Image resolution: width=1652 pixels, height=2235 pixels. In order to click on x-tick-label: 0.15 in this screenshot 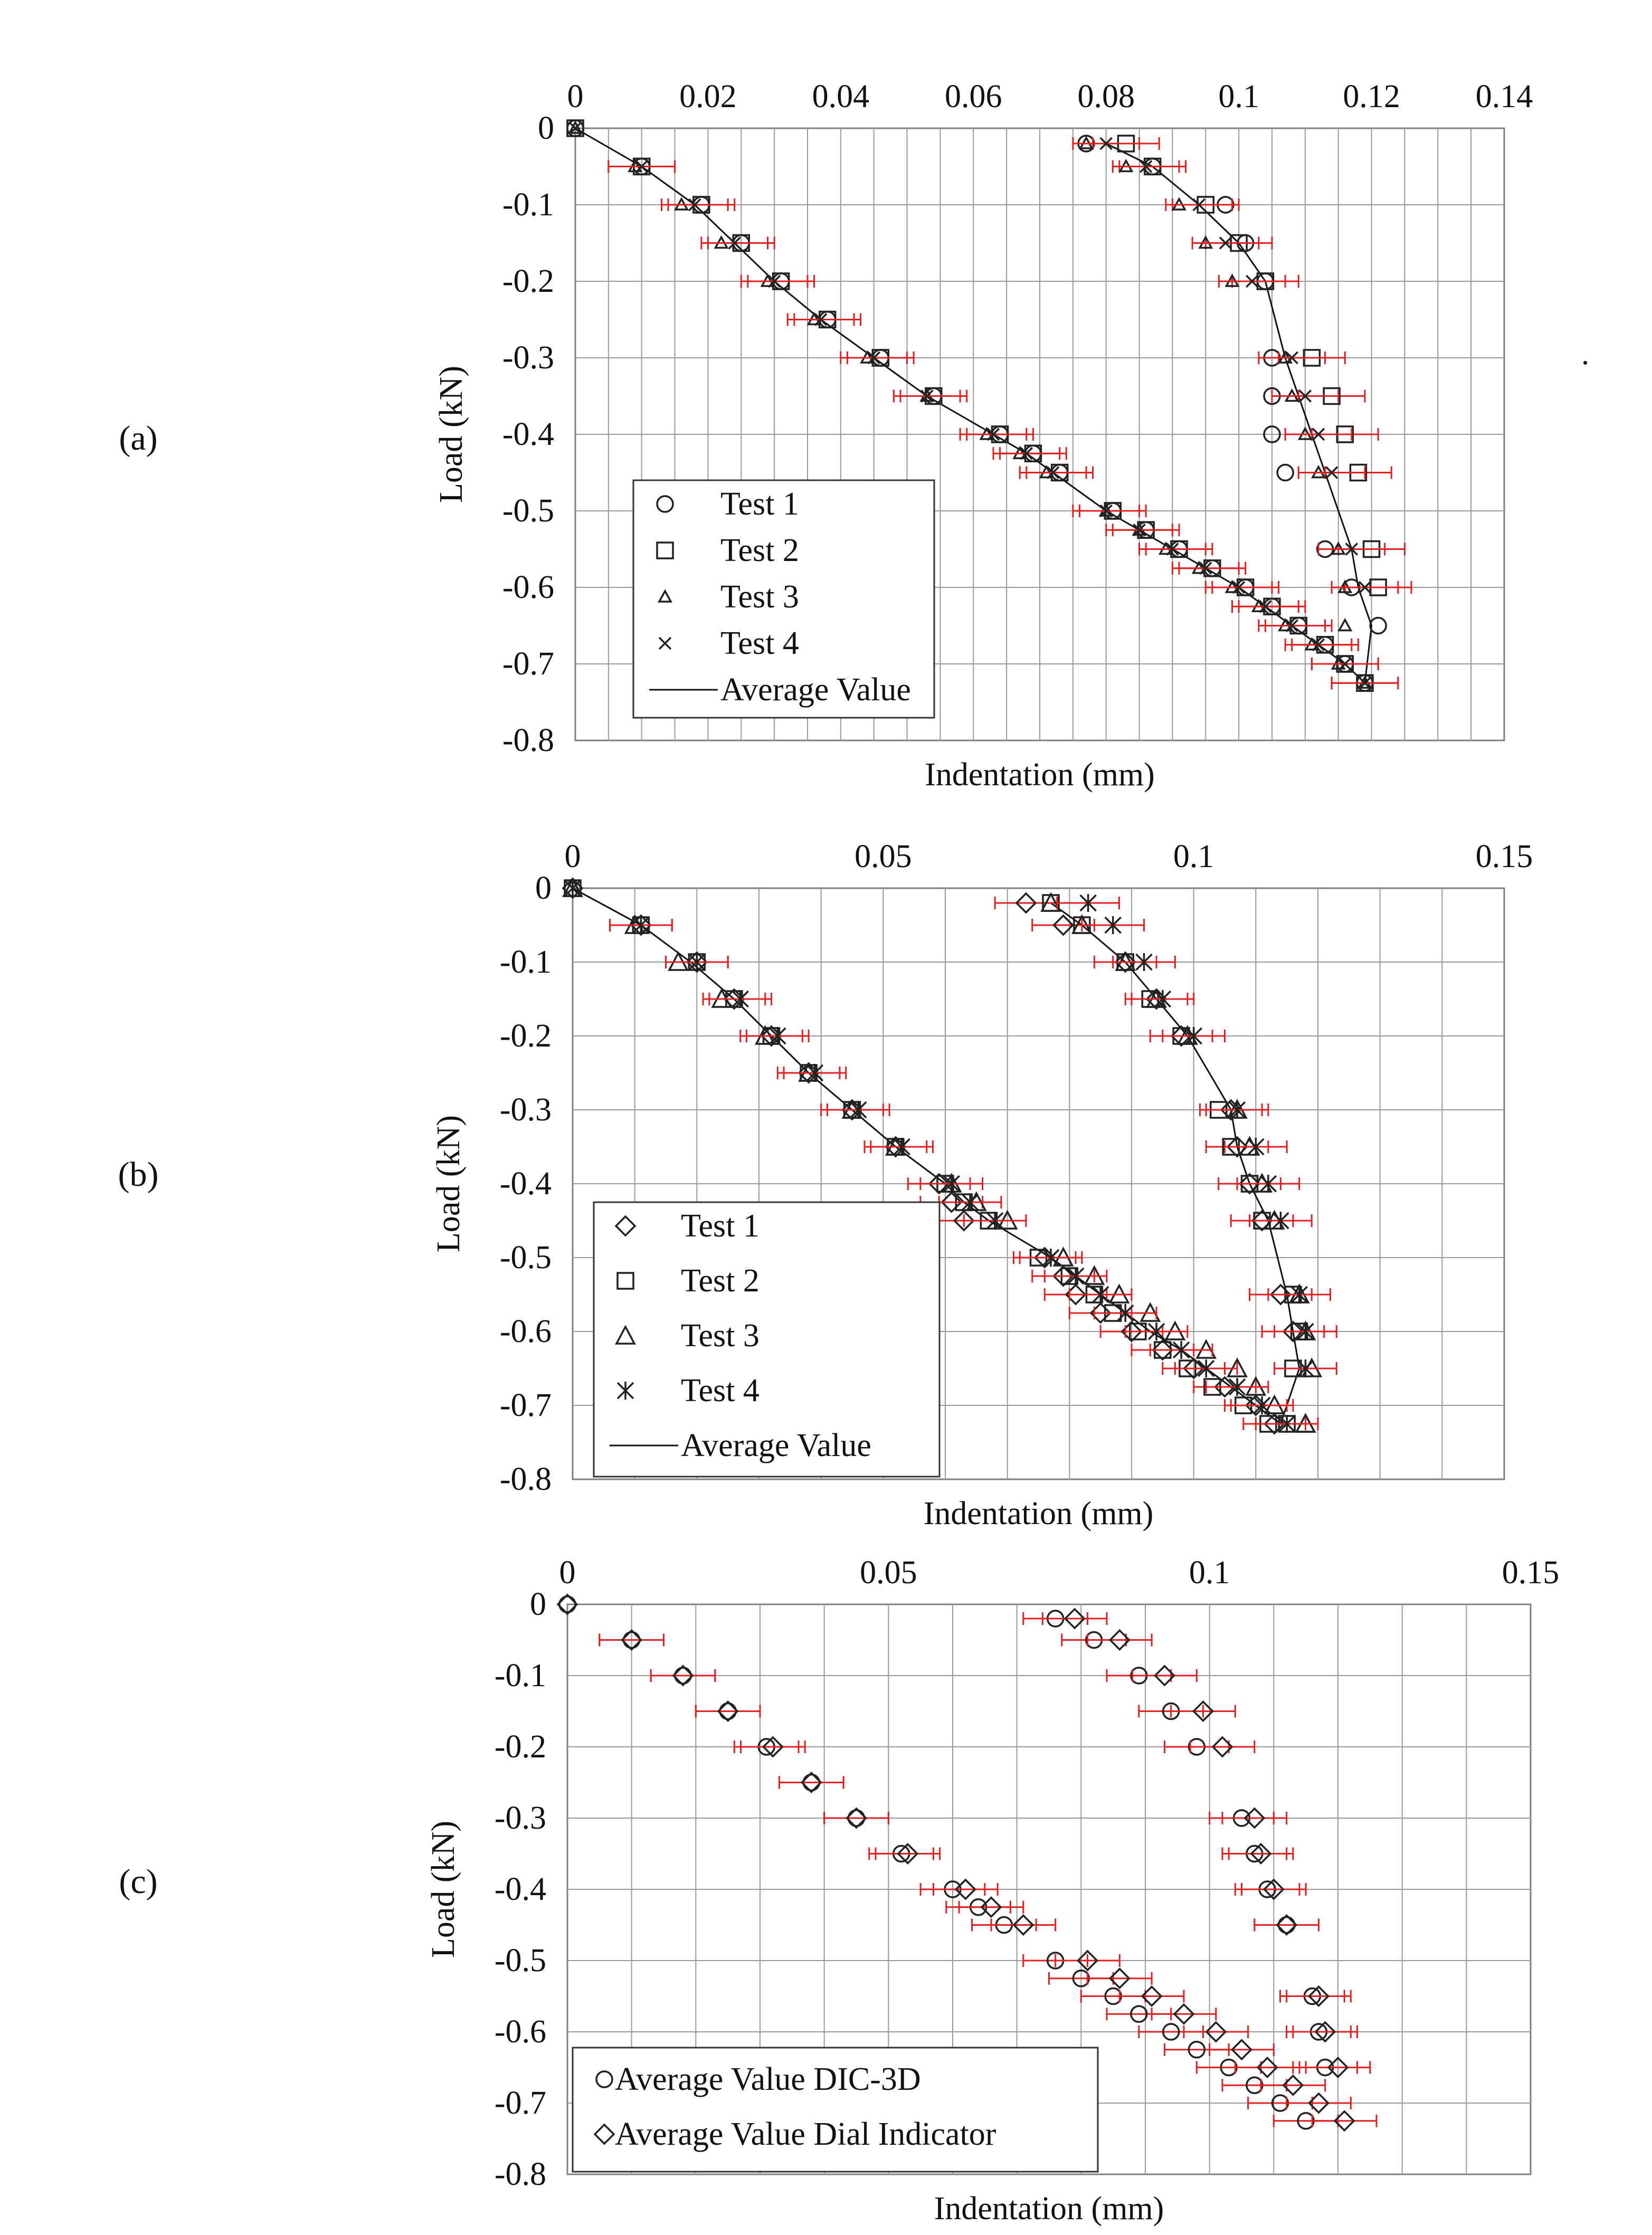, I will do `click(1504, 856)`.